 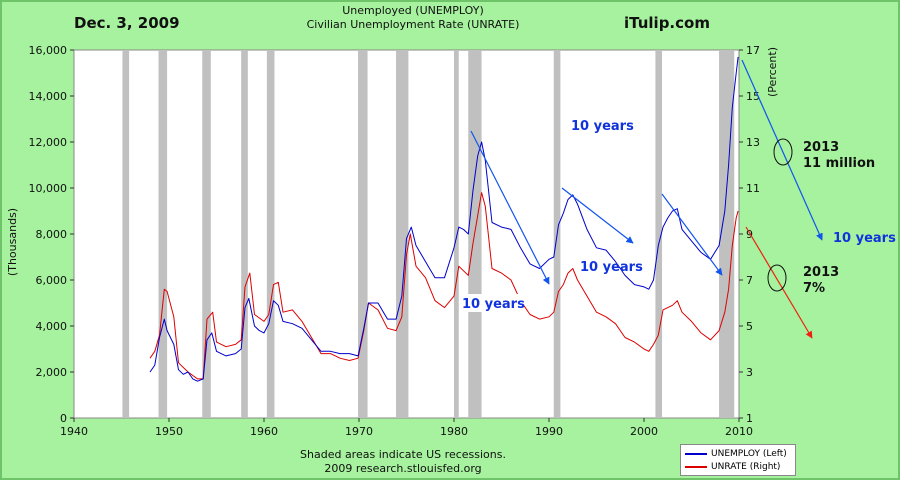 I want to click on chart-title-line1: Unemployed (UNEMPLOY), so click(x=413, y=10).